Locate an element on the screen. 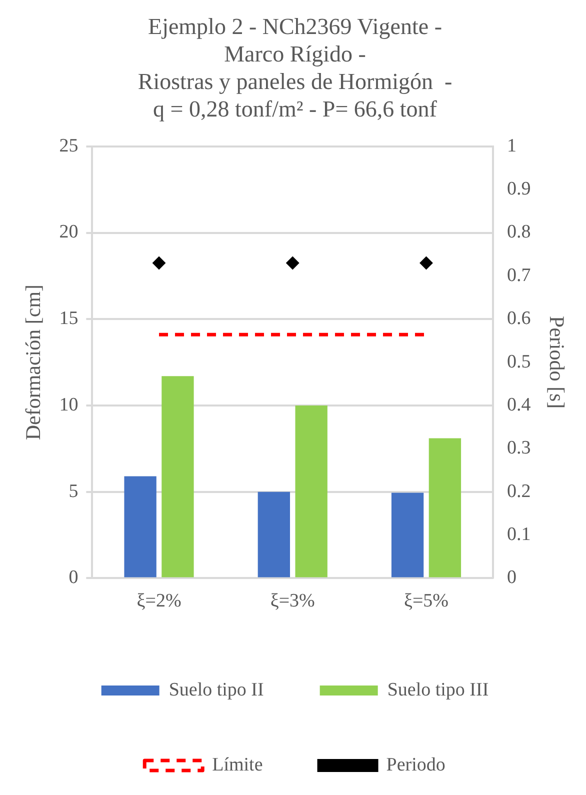  y2-tick-label: 0.5 is located at coordinates (519, 361).